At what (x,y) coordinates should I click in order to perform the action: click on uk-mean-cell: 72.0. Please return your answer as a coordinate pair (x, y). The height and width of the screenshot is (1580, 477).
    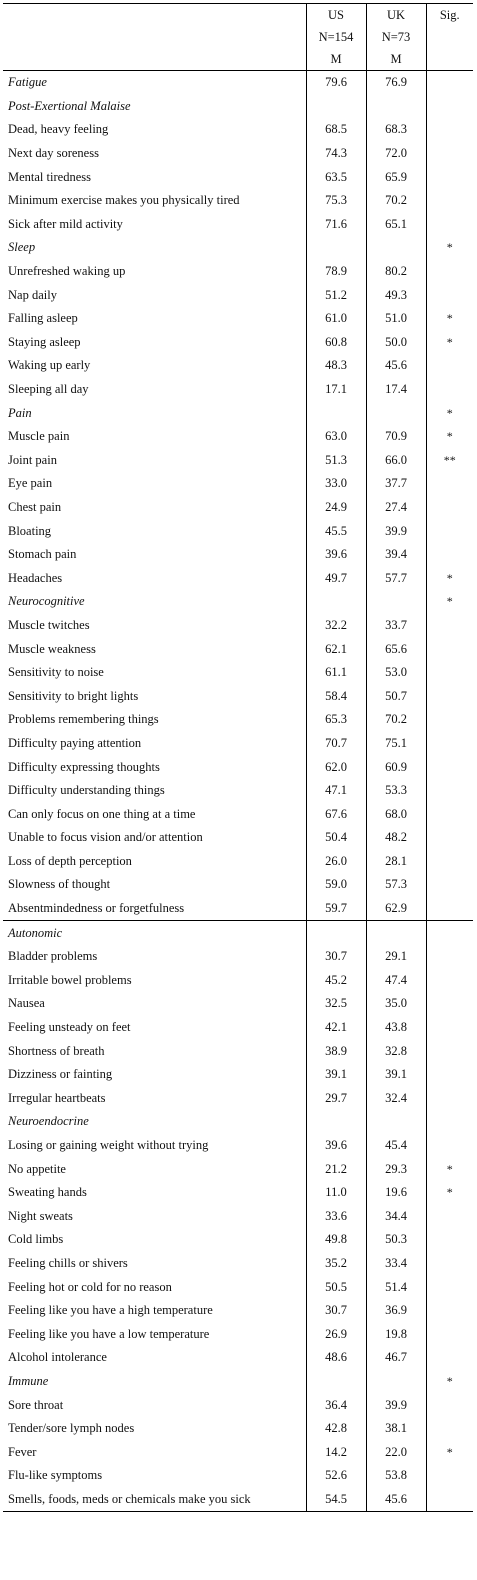
    Looking at the image, I should click on (395, 153).